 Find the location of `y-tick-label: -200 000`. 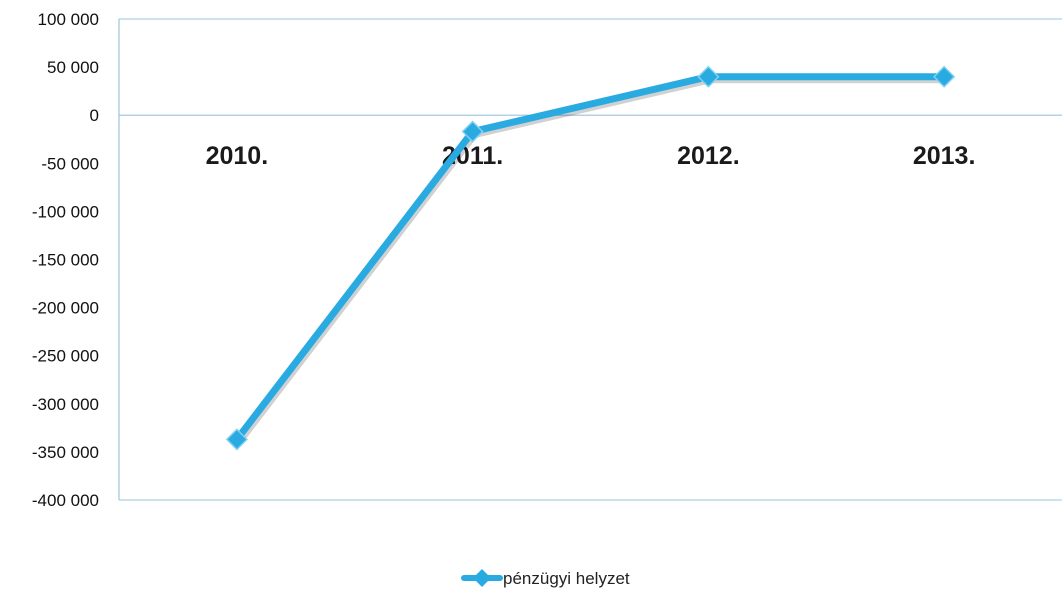

y-tick-label: -200 000 is located at coordinates (65, 308).